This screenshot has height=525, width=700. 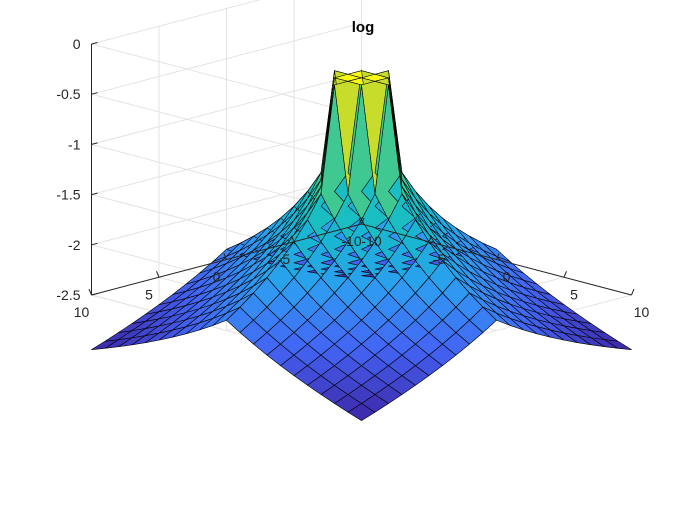 I want to click on y-tick-label: 10, so click(x=82, y=312).